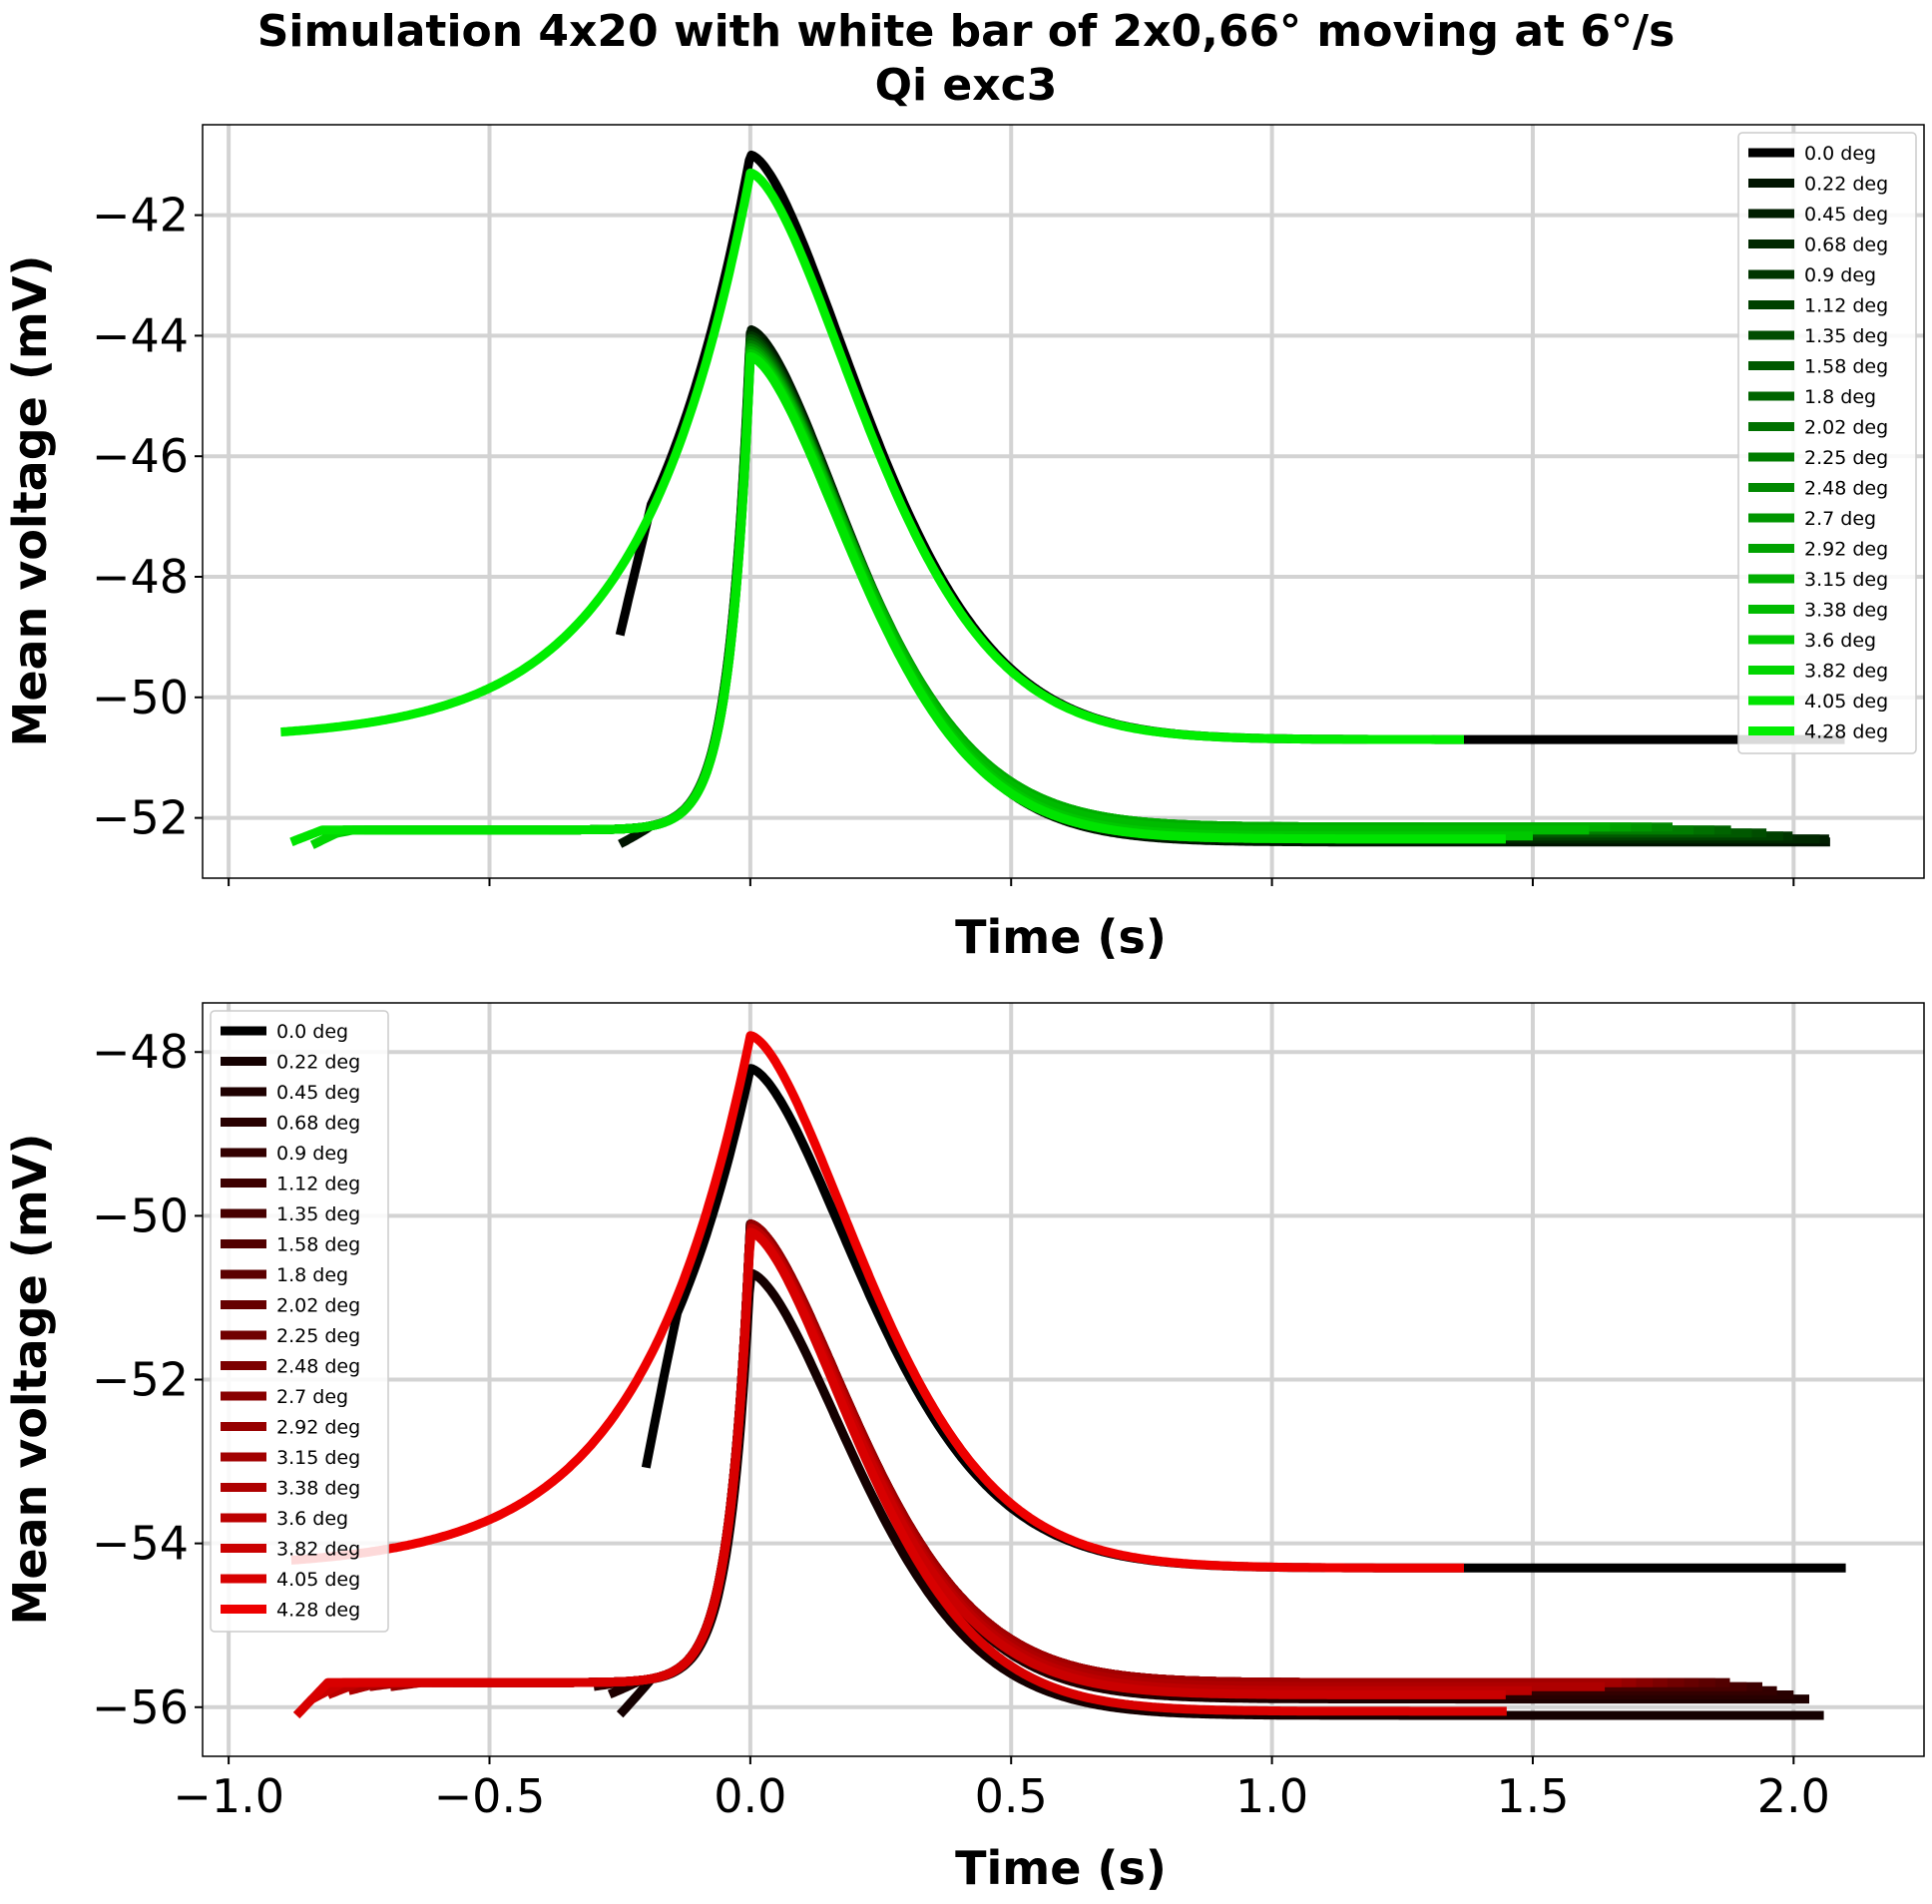  Describe the element at coordinates (1846, 580) in the screenshot. I see `top-plot-legend-label: 3.15 deg` at that location.